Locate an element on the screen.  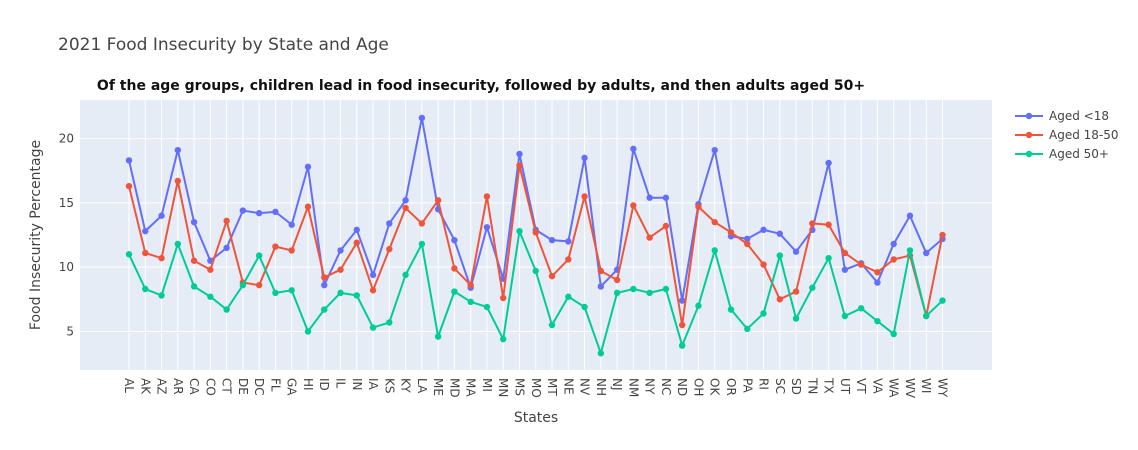
legend-item: Aged 18-50 is located at coordinates (1067, 135).